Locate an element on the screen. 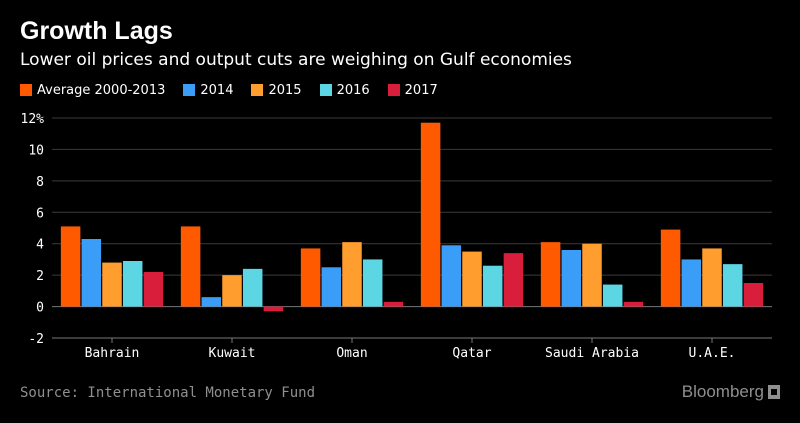 This screenshot has height=423, width=800. chart-title: Growth Lags is located at coordinates (96, 31).